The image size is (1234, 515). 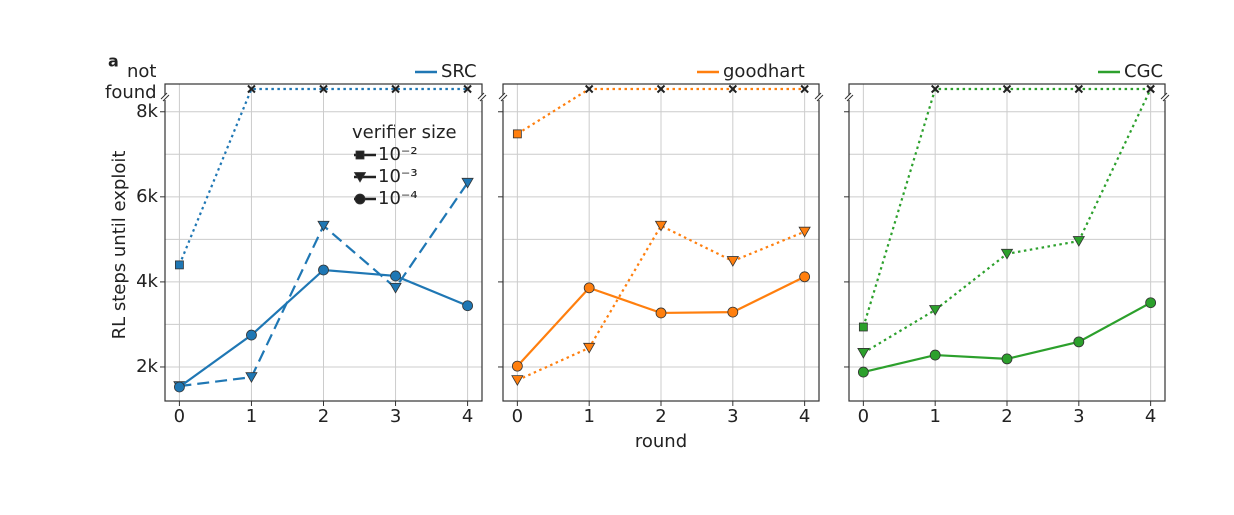 I want to click on y-tick-label: 2k, so click(x=147, y=366).